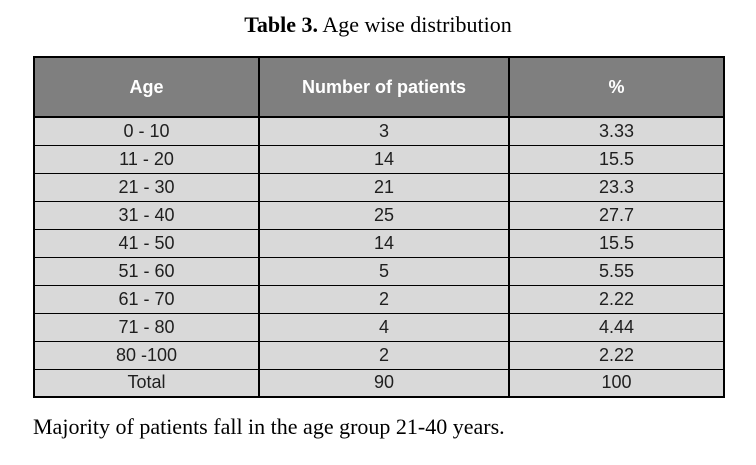 The image size is (756, 465). I want to click on cell-percent: 3.33, so click(616, 131).